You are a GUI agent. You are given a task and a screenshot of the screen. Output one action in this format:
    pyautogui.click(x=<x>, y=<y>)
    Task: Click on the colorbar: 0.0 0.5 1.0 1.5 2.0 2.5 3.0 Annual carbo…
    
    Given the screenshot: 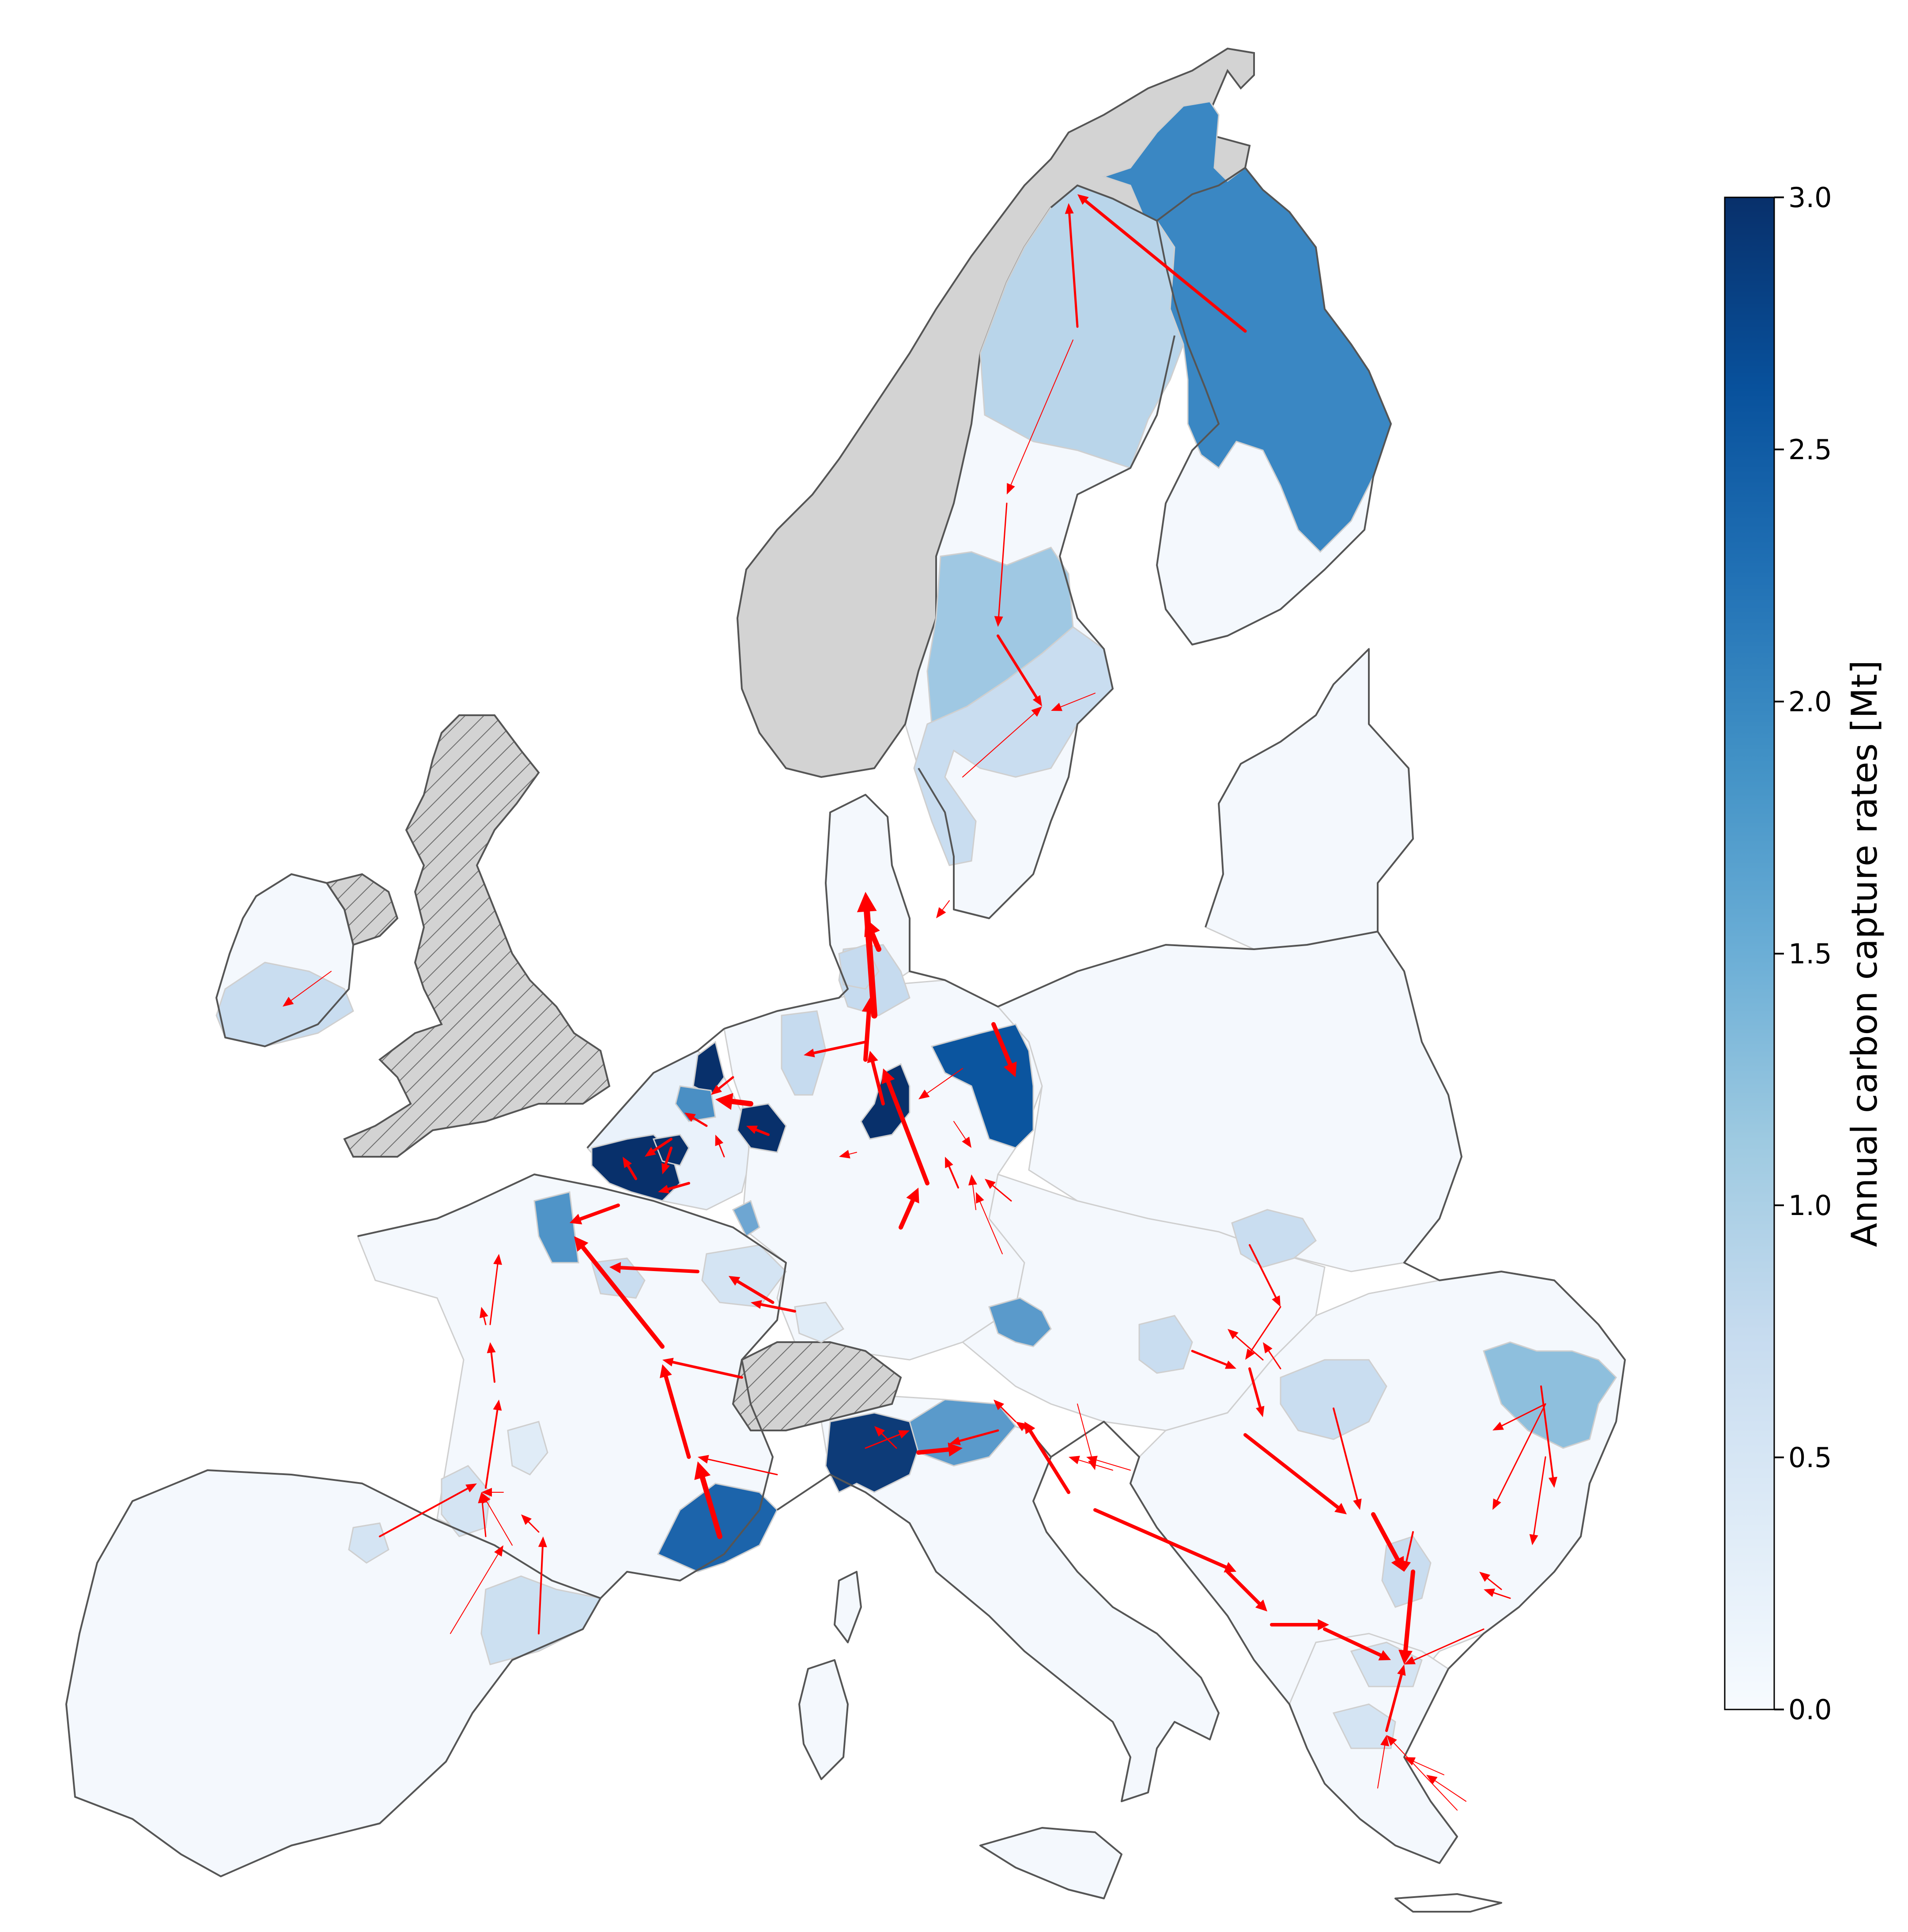 What is the action you would take?
    pyautogui.click(x=1804, y=953)
    